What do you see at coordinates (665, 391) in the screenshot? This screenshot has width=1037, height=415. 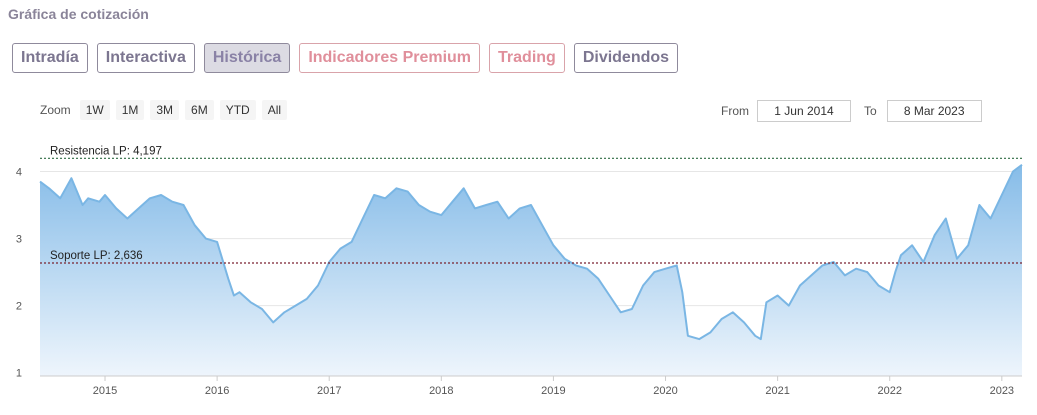 I see `x-tick-label: 2020` at bounding box center [665, 391].